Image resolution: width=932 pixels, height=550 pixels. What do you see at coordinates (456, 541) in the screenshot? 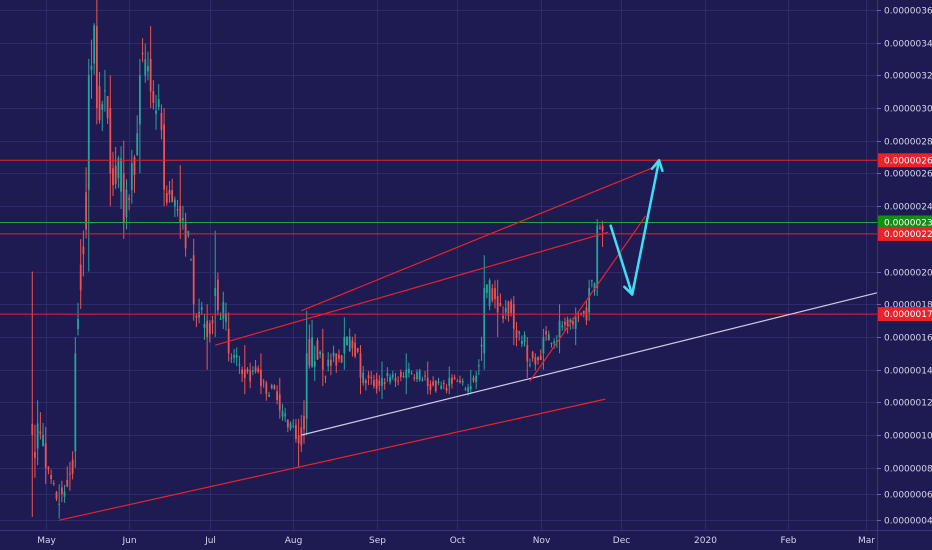
I see `time-axis: May Jun Jul Aug Sep Oct Nov Dec 2020 Feb Mar` at bounding box center [456, 541].